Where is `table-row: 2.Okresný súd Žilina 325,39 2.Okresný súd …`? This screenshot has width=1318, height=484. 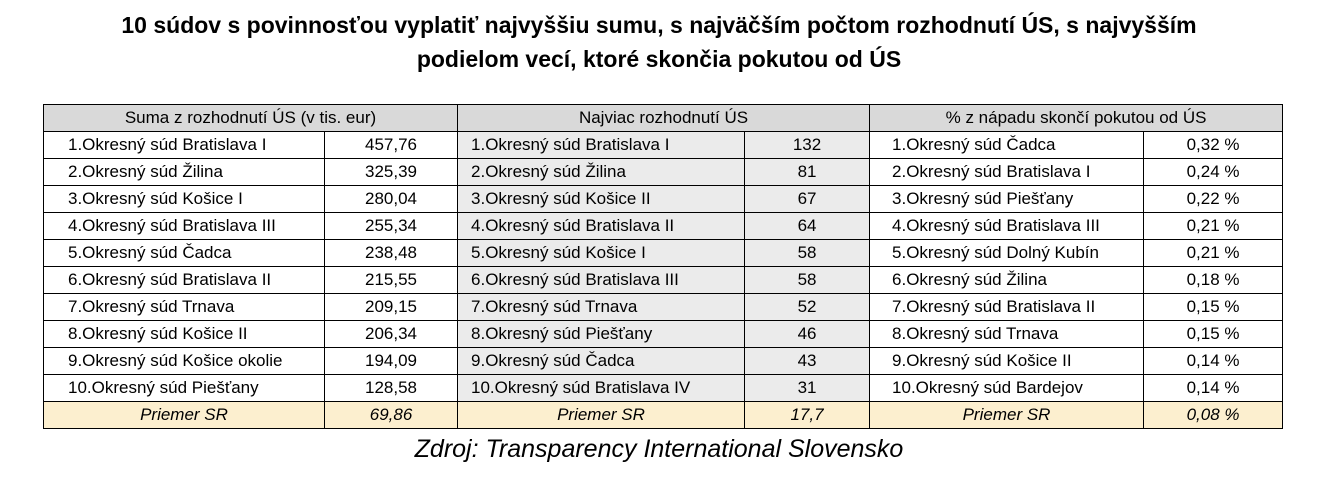
table-row: 2.Okresný súd Žilina 325,39 2.Okresný súd … is located at coordinates (663, 172).